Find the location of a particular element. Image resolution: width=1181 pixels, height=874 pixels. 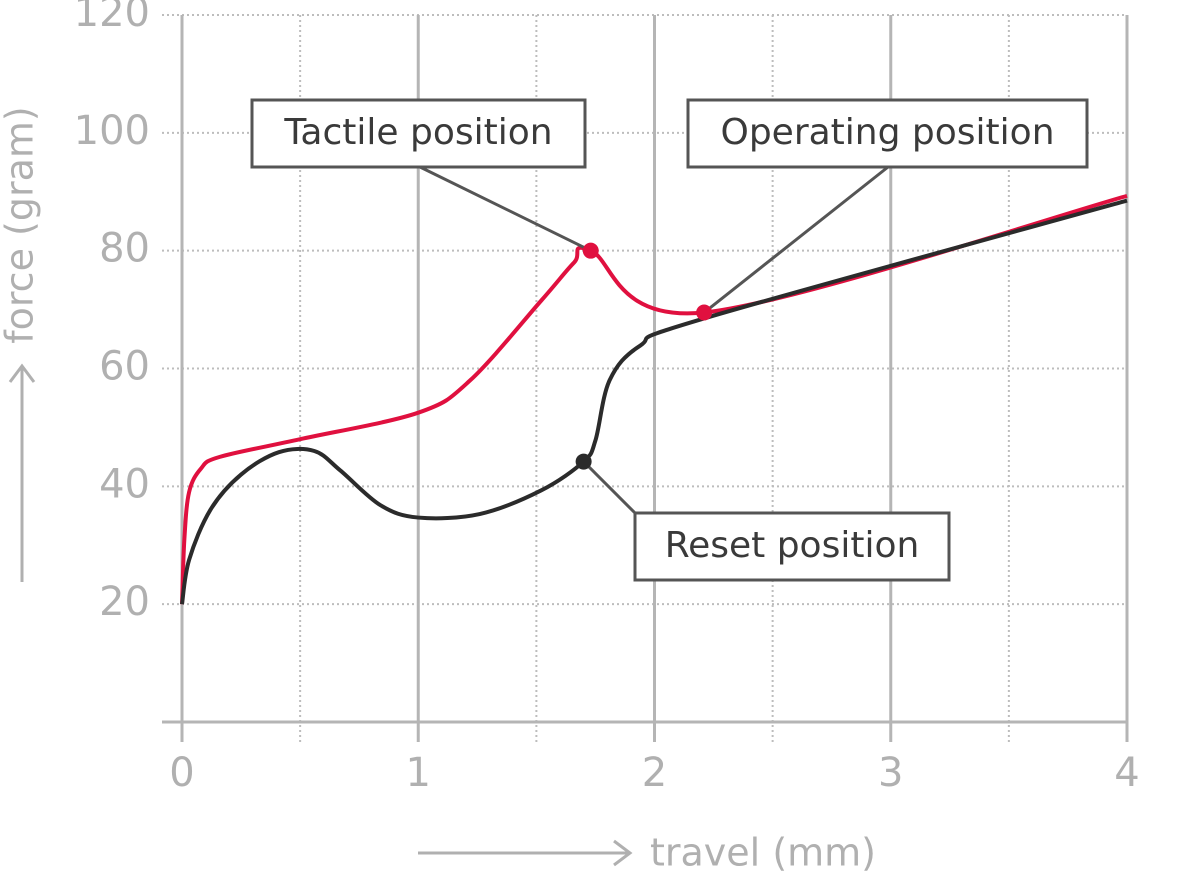

x-tick-label: 1 is located at coordinates (418, 773).